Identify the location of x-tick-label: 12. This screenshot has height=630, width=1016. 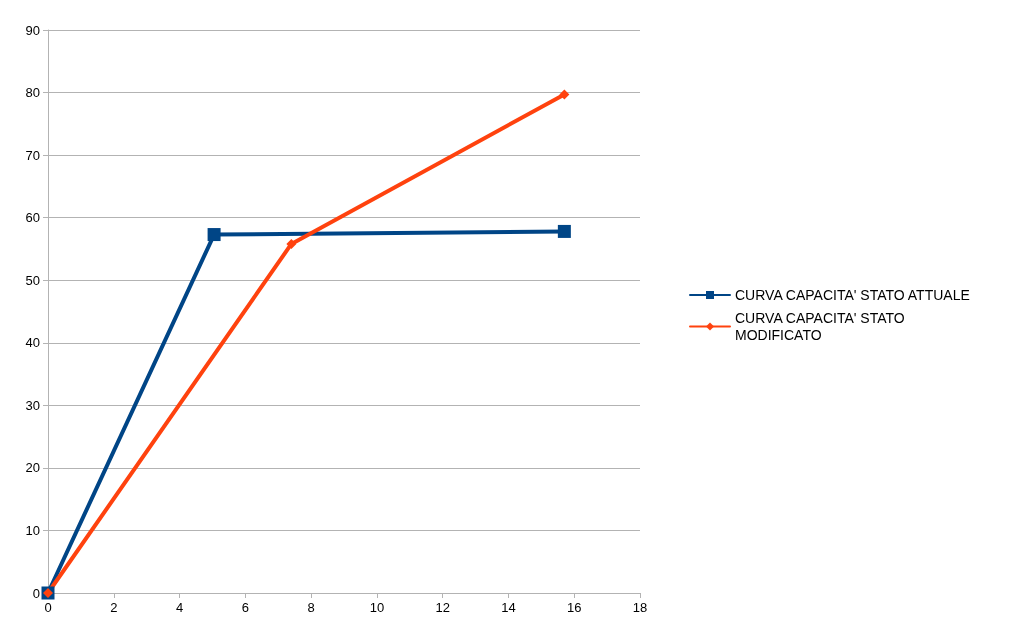
(442, 607).